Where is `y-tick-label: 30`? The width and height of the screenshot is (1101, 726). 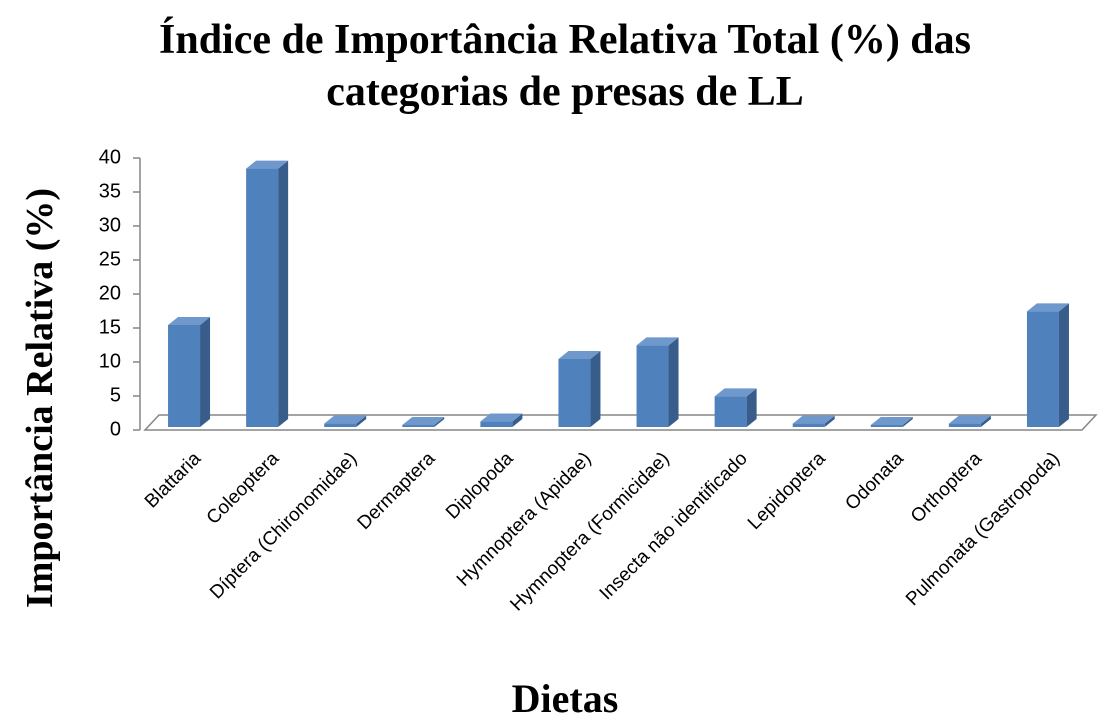
y-tick-label: 30 is located at coordinates (110, 225).